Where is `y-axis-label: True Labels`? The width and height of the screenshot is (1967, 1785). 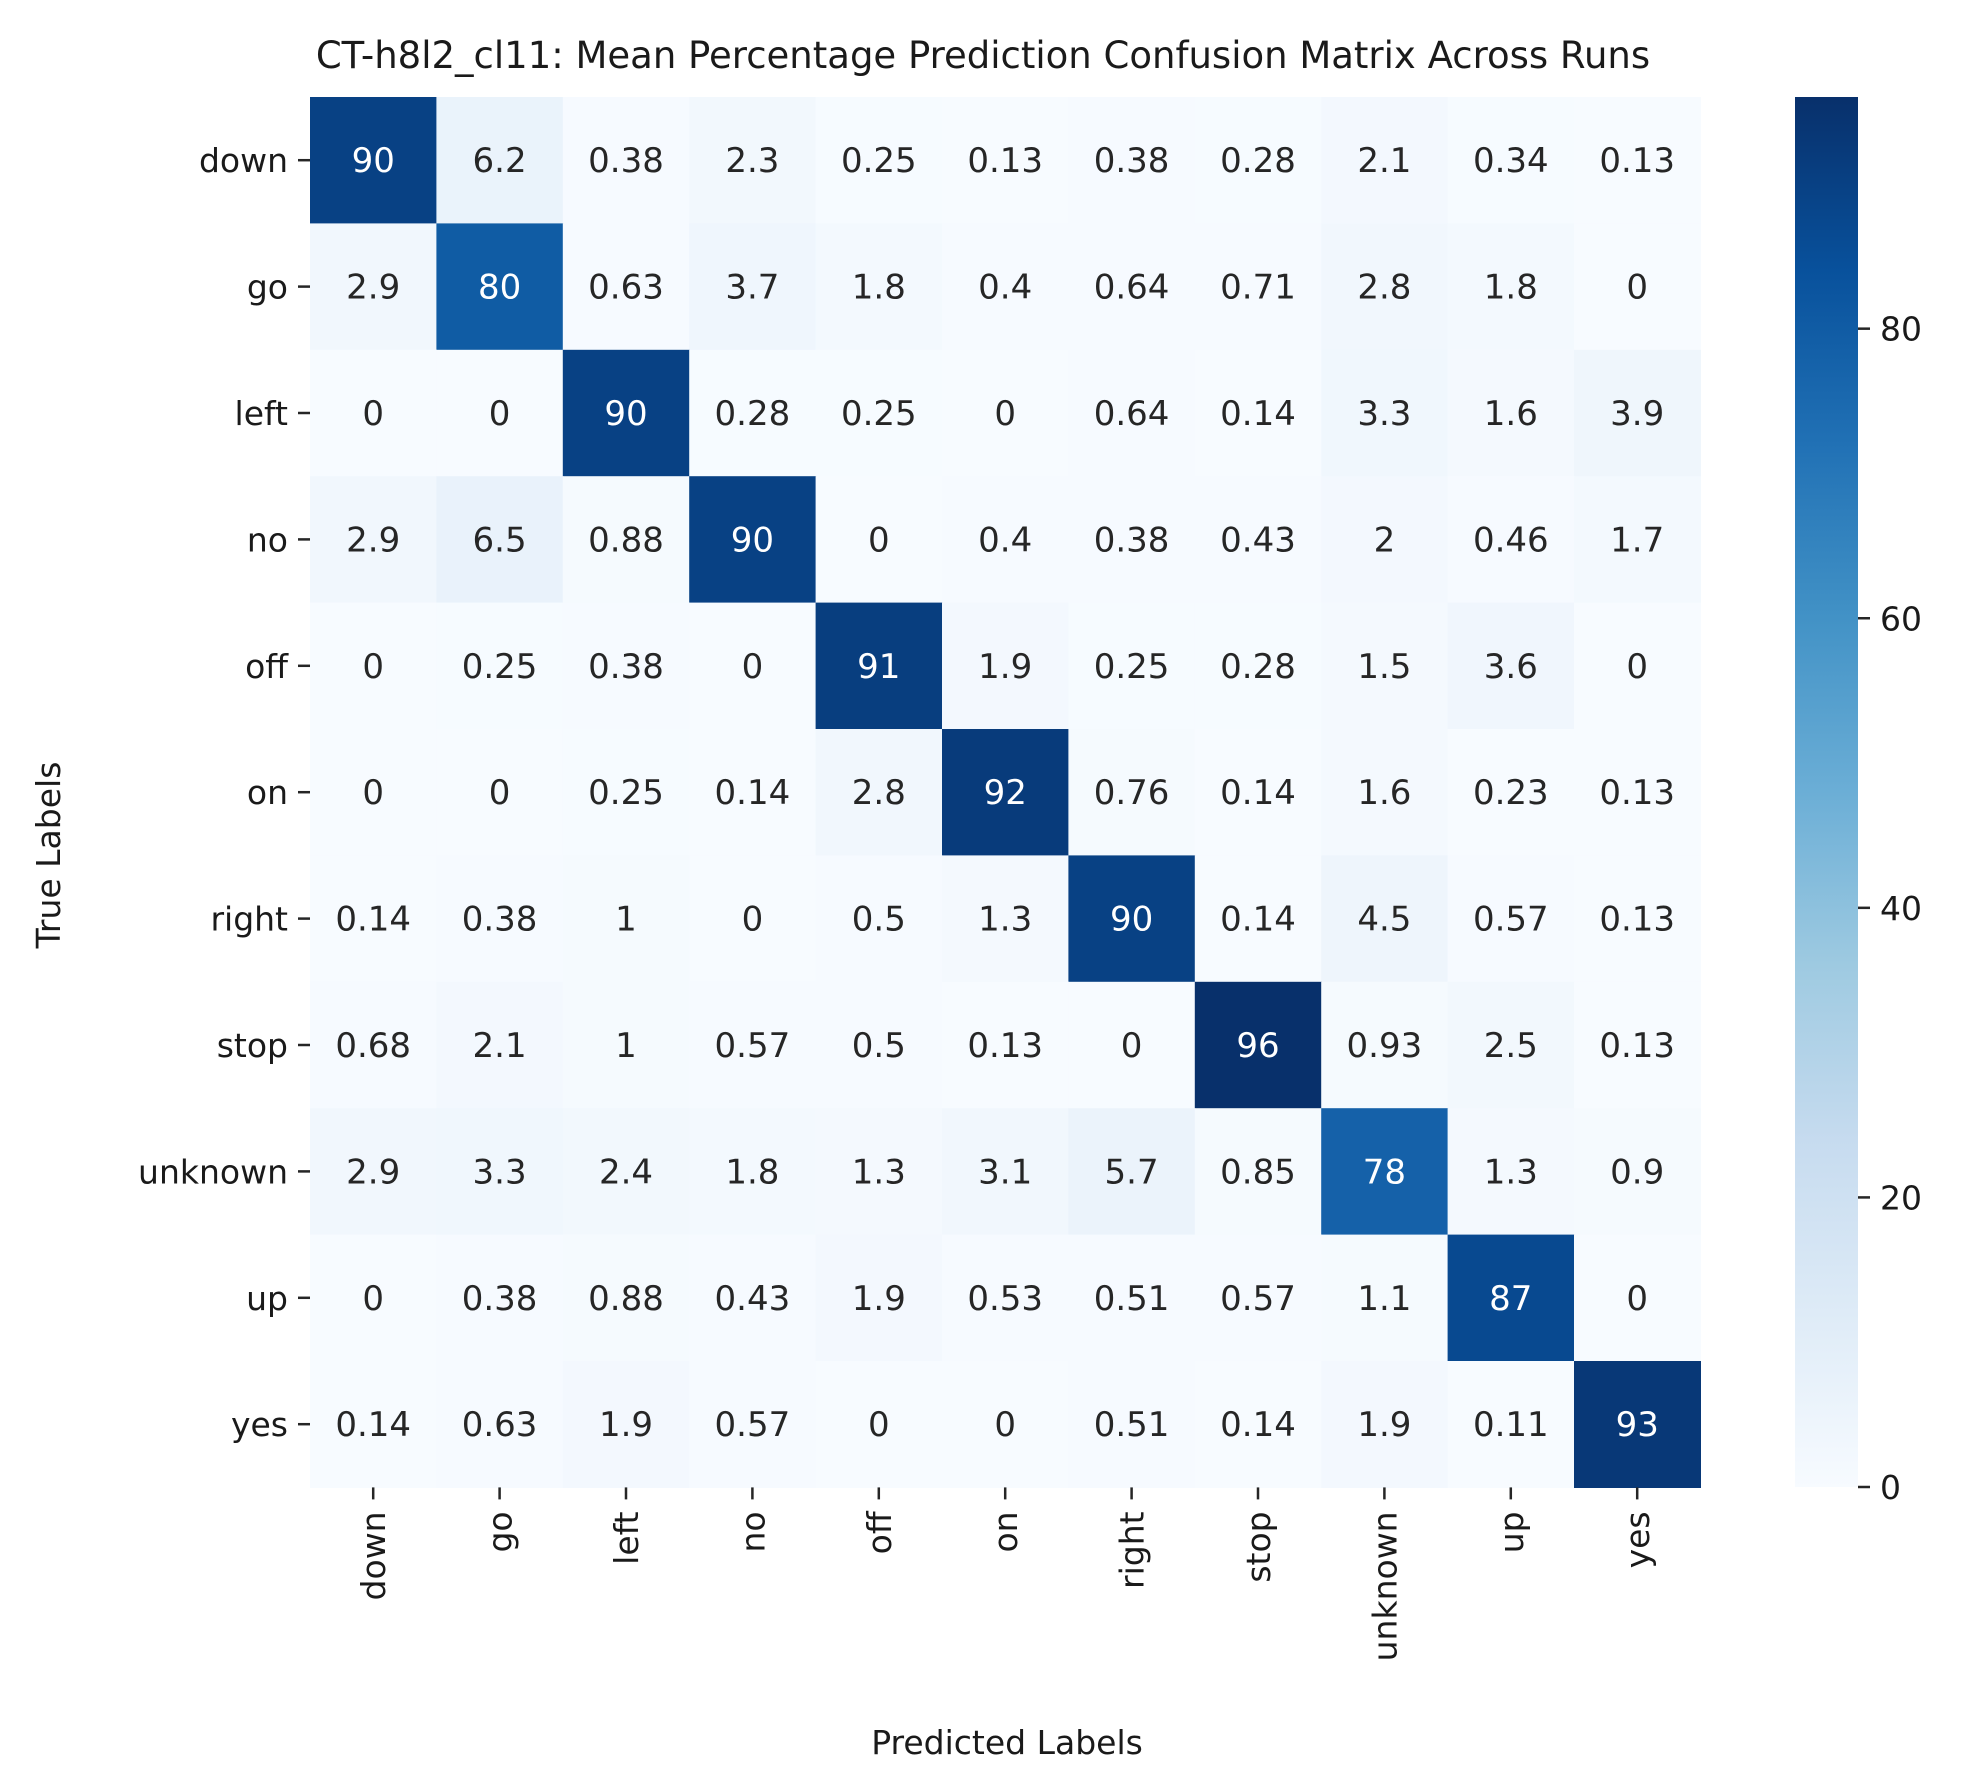
y-axis-label: True Labels is located at coordinates (48, 856).